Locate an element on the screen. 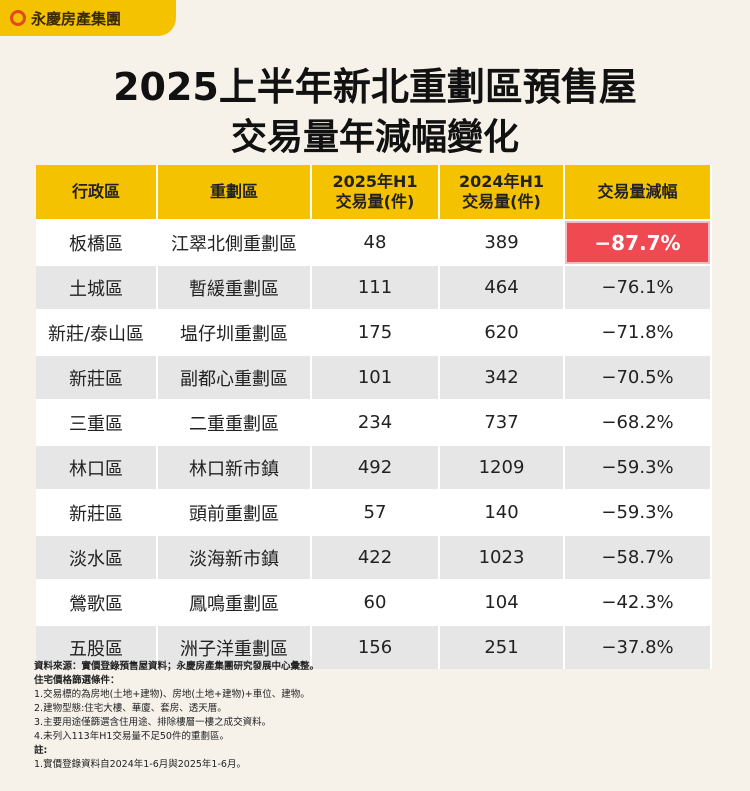 This screenshot has height=791, width=750. header-text: 2024年H1 is located at coordinates (501, 181).